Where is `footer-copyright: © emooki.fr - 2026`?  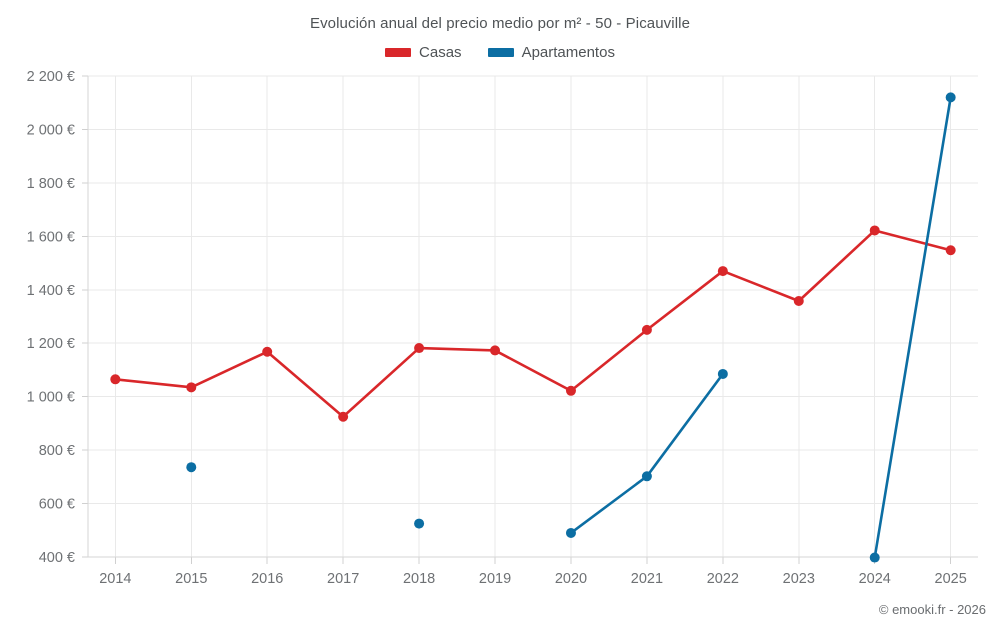 footer-copyright: © emooki.fr - 2026 is located at coordinates (932, 609).